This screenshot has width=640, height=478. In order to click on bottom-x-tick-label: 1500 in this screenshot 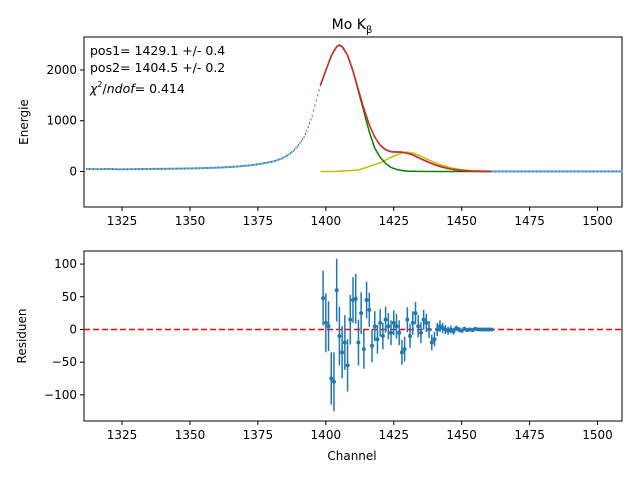, I will do `click(597, 435)`.